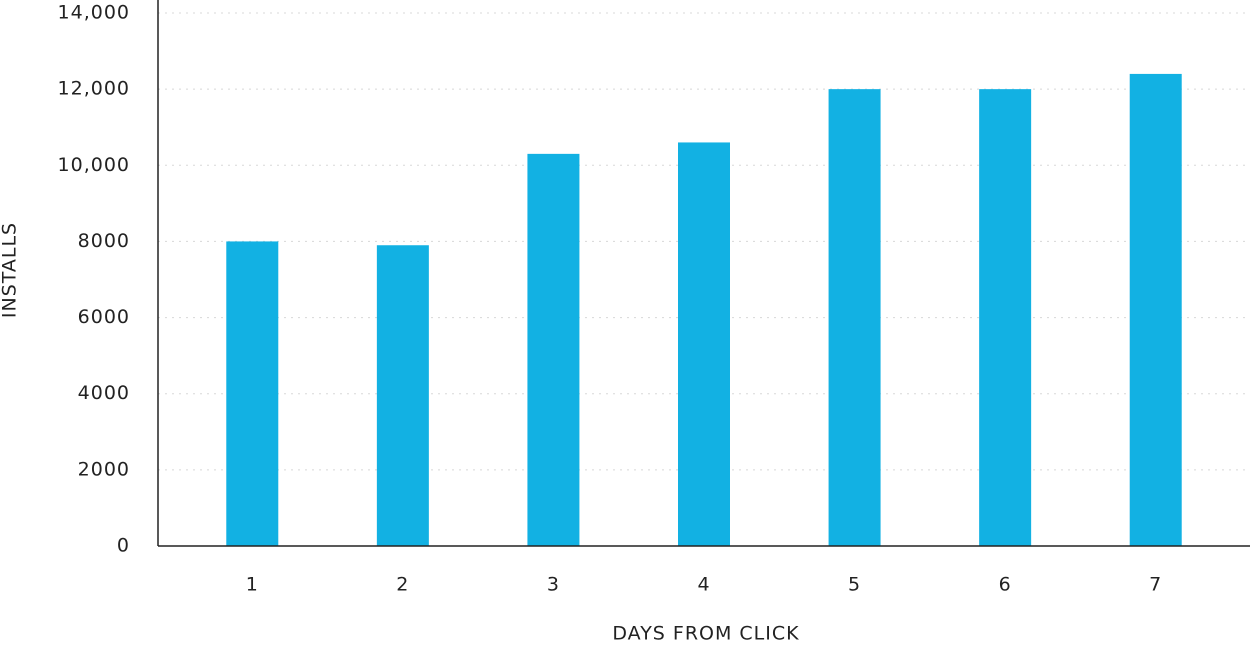 This screenshot has width=1252, height=655. I want to click on x-tick-label: 7, so click(1155, 585).